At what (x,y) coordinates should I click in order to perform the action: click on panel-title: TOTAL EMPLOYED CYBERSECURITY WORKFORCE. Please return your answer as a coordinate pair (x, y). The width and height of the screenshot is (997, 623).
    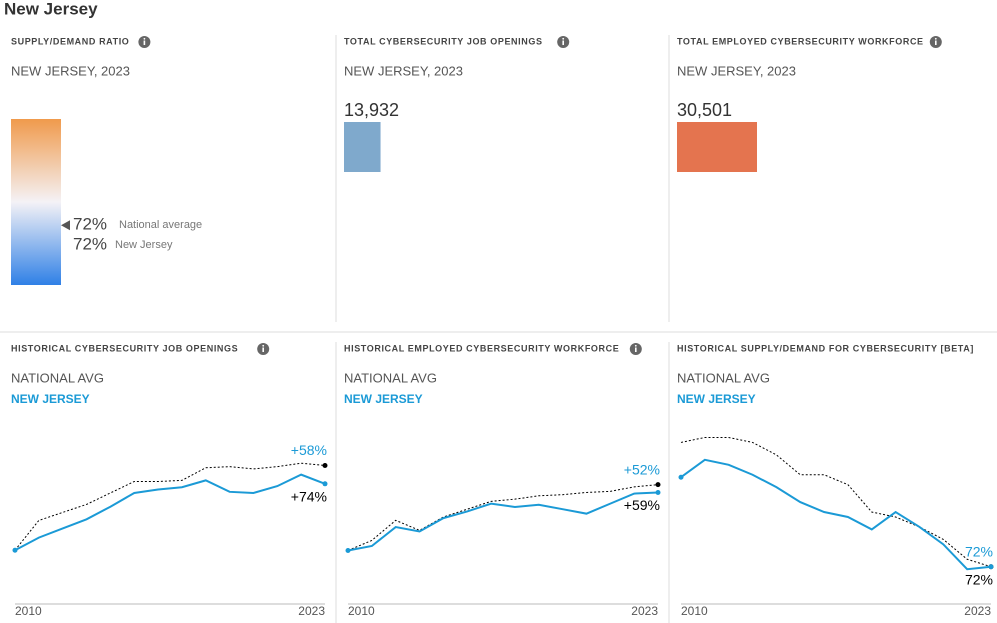
    Looking at the image, I should click on (800, 41).